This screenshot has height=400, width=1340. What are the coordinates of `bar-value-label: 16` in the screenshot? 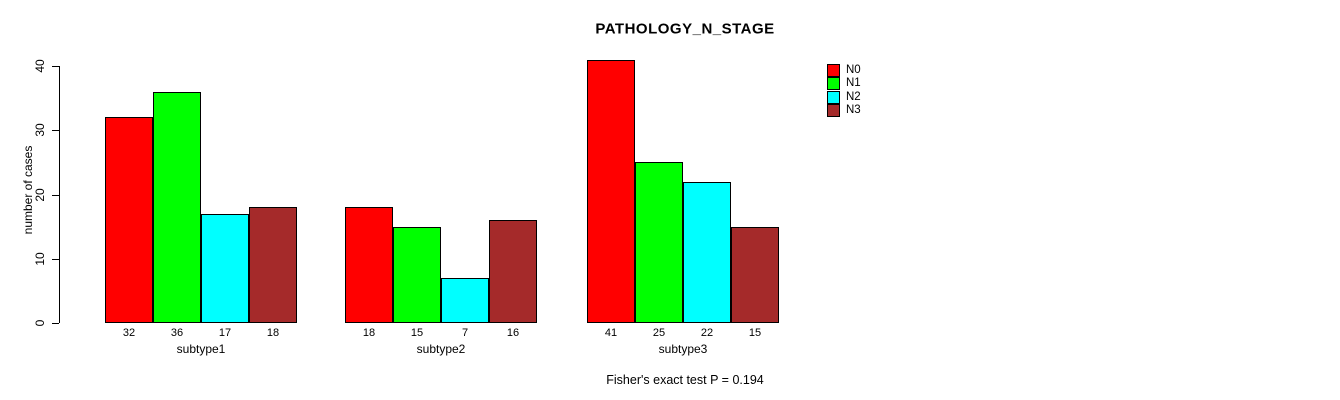 It's located at (513, 333).